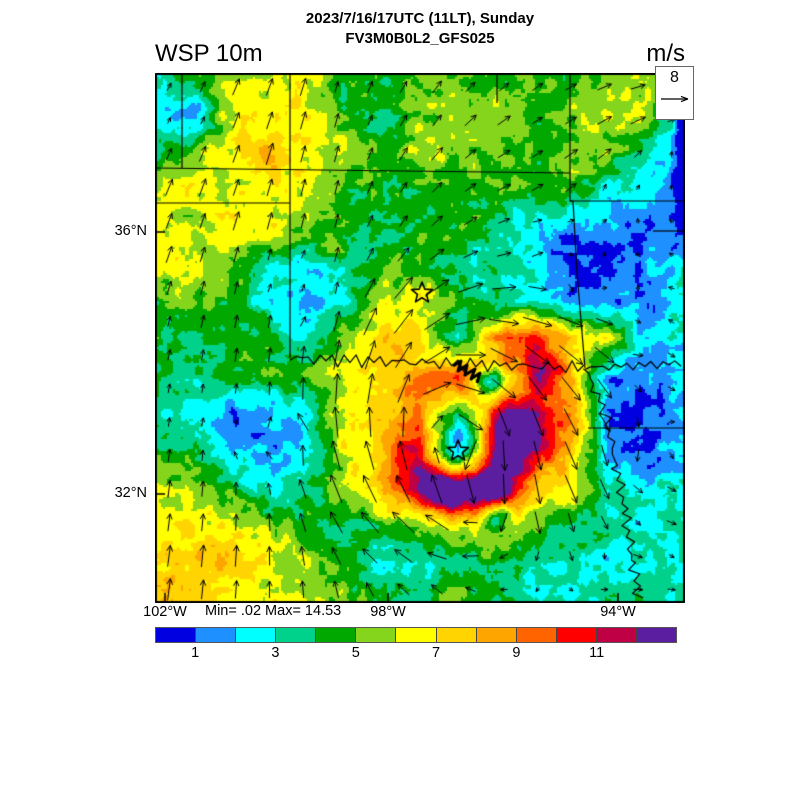 This screenshot has width=800, height=800. Describe the element at coordinates (273, 611) in the screenshot. I see `minmax-annotation: Min= .02 Max= 14.53` at that location.